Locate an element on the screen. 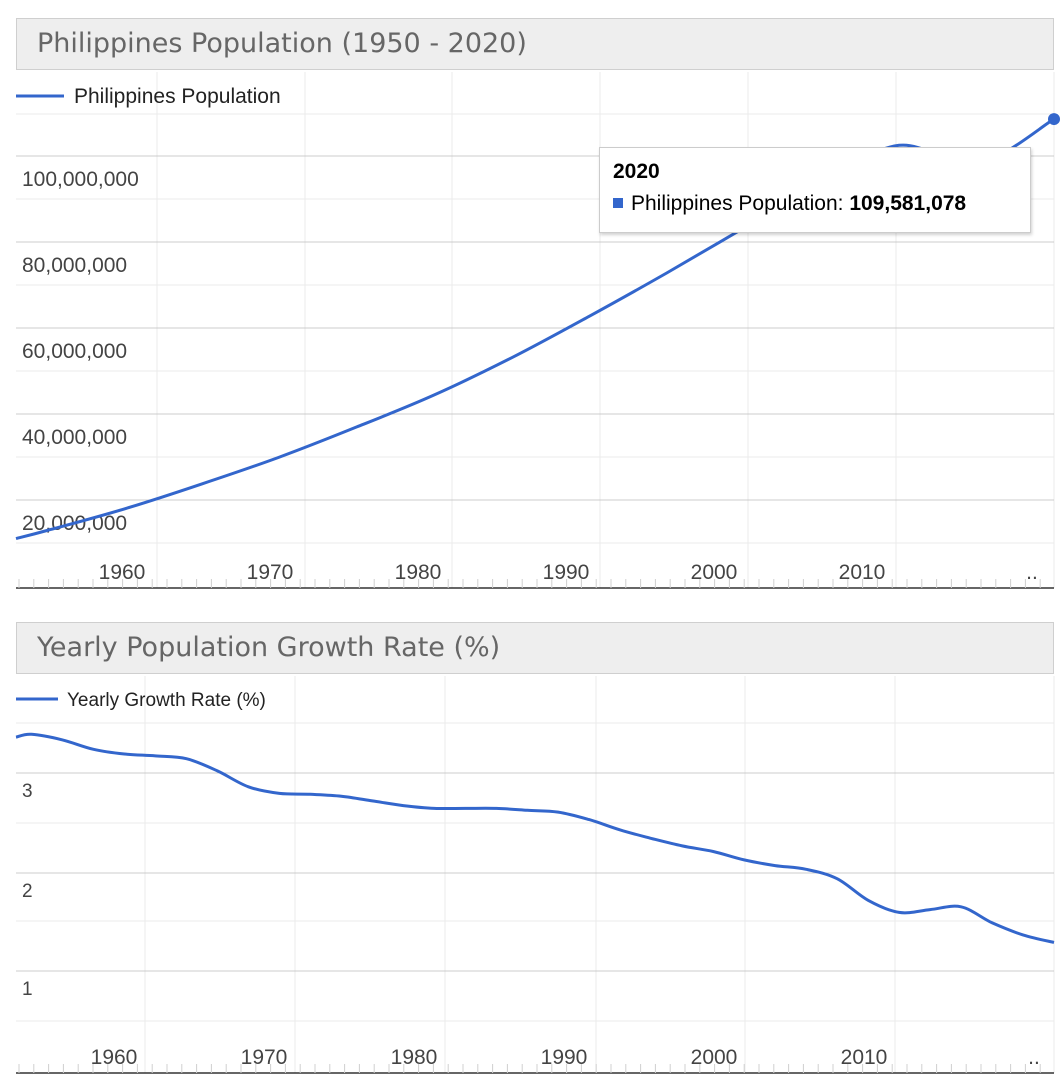 This screenshot has width=1064, height=1088. tooltip-row: Philippines Population: 109,581,078 is located at coordinates (789, 204).